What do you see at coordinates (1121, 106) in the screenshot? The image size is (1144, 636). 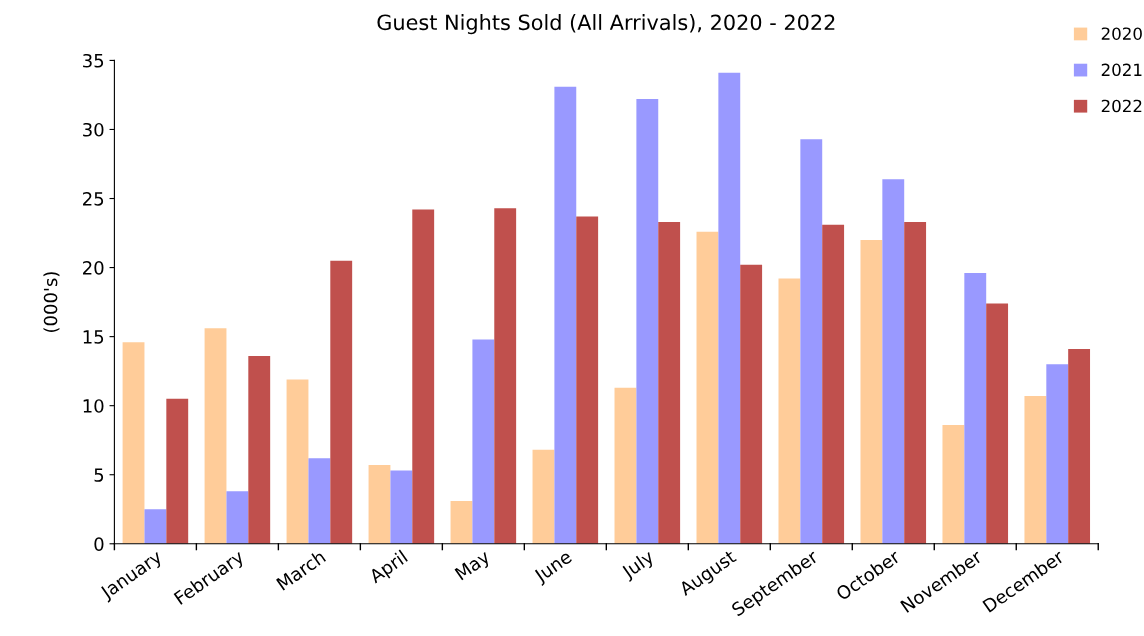 I see `legend-label: 2022` at bounding box center [1121, 106].